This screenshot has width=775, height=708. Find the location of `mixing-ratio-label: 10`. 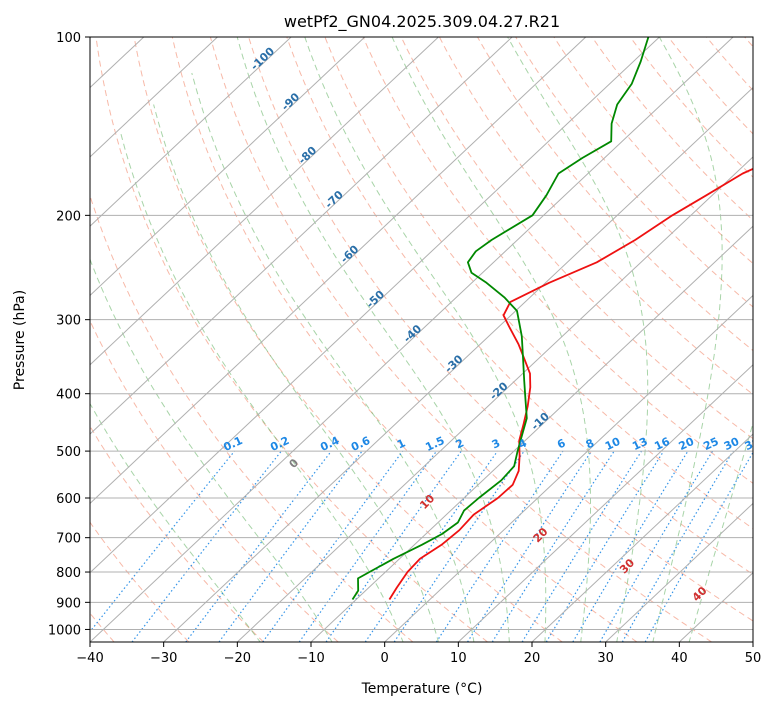

mixing-ratio-label: 10 is located at coordinates (613, 444).